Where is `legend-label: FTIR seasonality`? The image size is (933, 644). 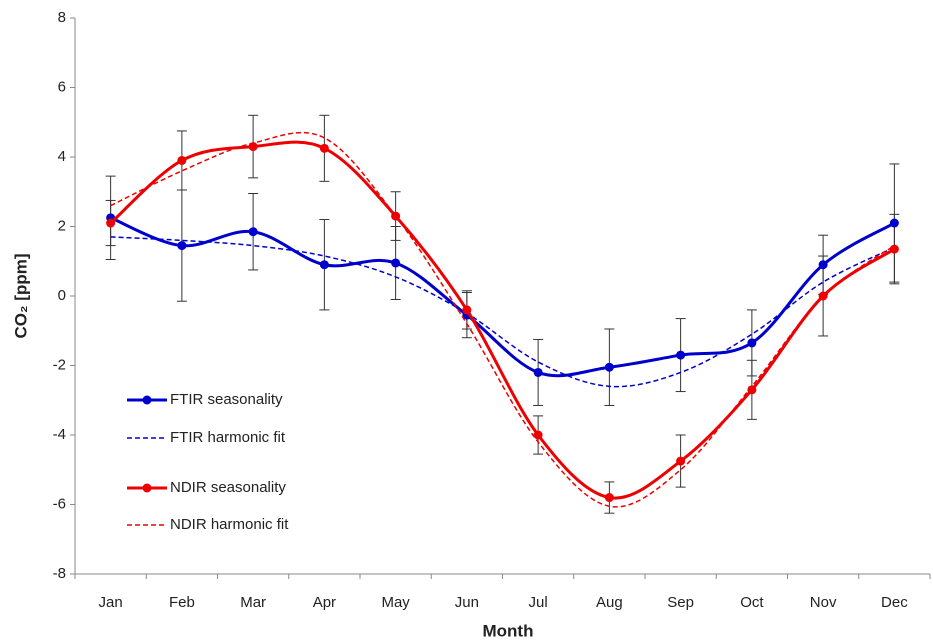
legend-label: FTIR seasonality is located at coordinates (226, 399).